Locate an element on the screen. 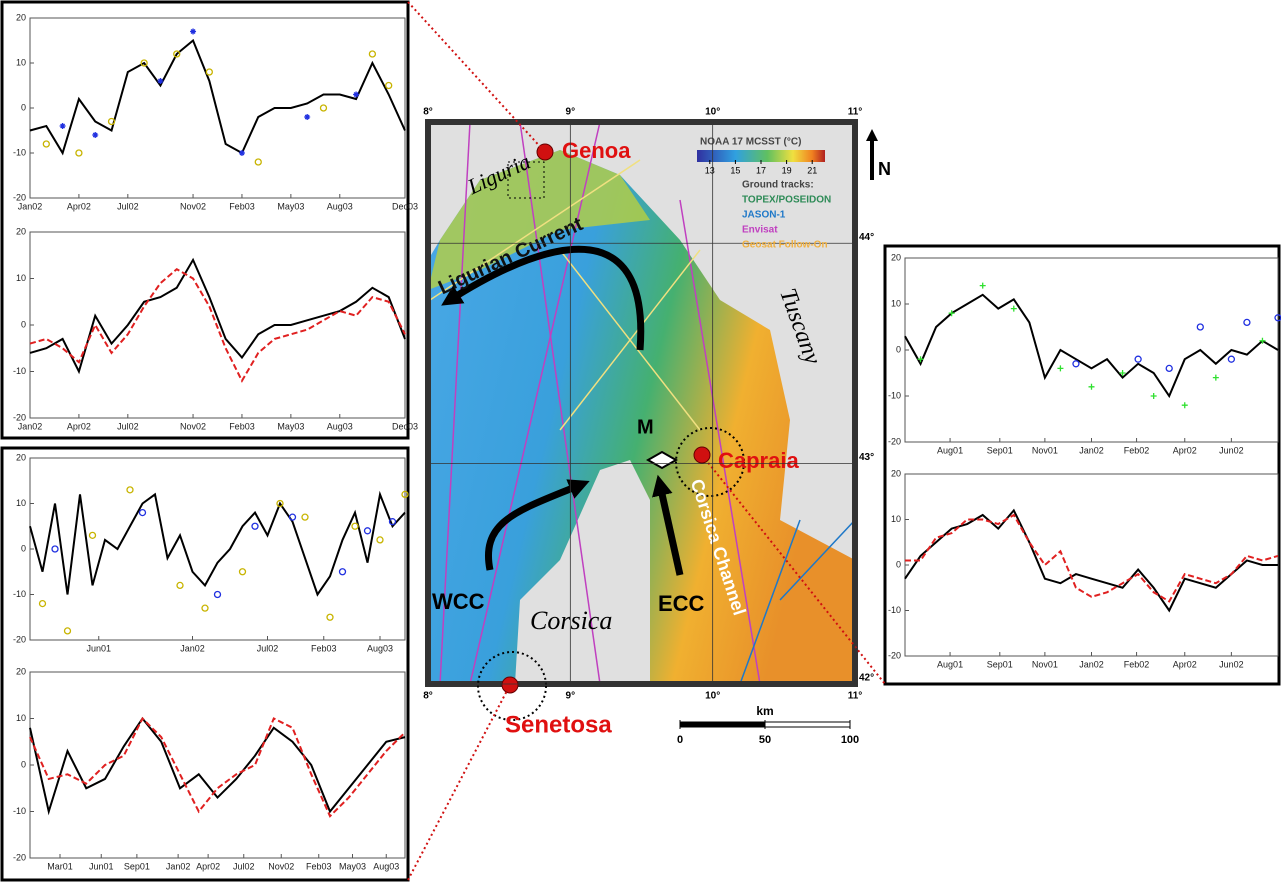 This screenshot has width=1281, height=888. x-tick-label: May03 is located at coordinates (290, 206).